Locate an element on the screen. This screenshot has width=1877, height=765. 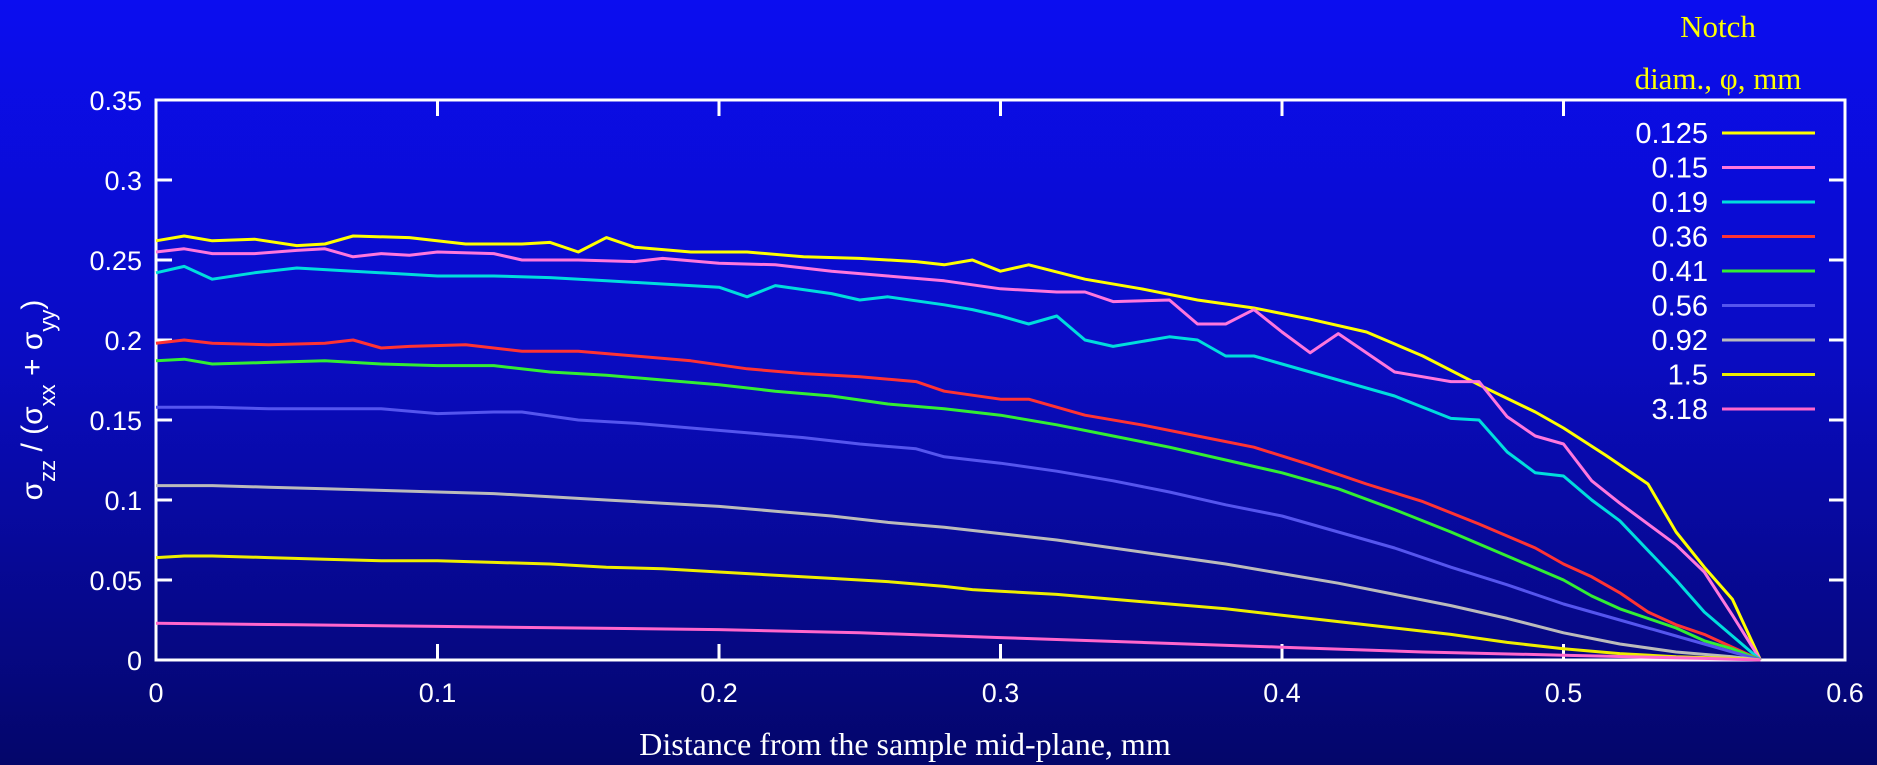
legend-label: 0.92 is located at coordinates (1680, 341).